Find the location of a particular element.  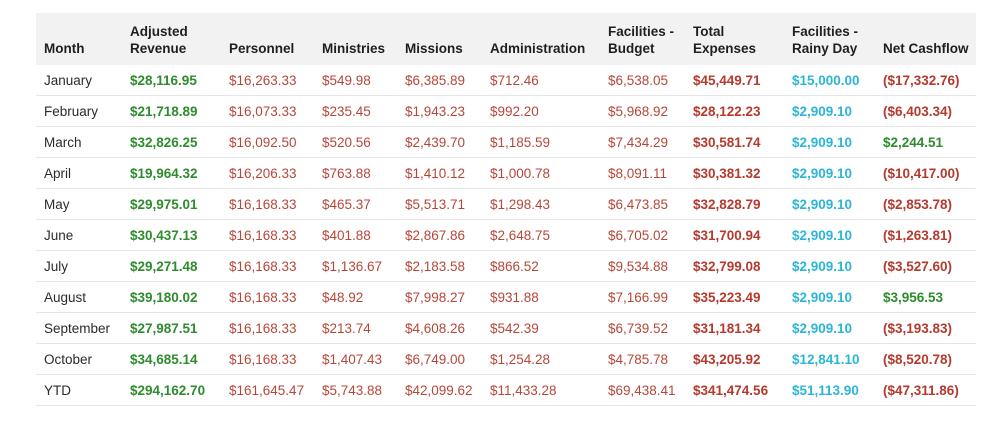

month-cell: July is located at coordinates (79, 266).